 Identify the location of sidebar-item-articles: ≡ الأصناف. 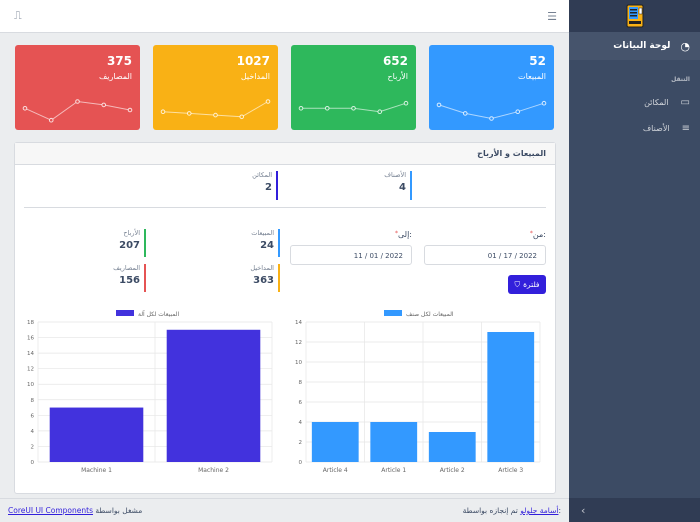
(634, 128).